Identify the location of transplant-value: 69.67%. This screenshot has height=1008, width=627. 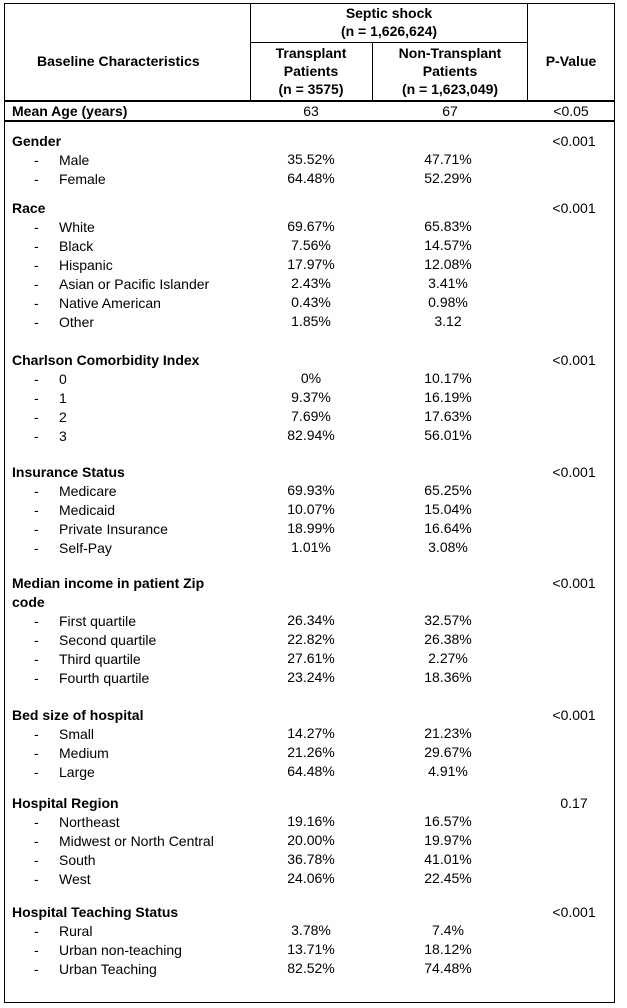
(311, 226).